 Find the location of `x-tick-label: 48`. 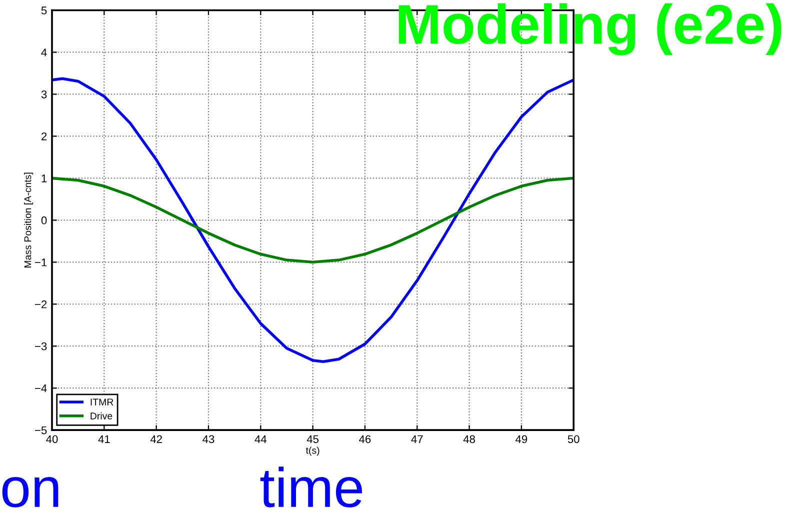

x-tick-label: 48 is located at coordinates (469, 439).